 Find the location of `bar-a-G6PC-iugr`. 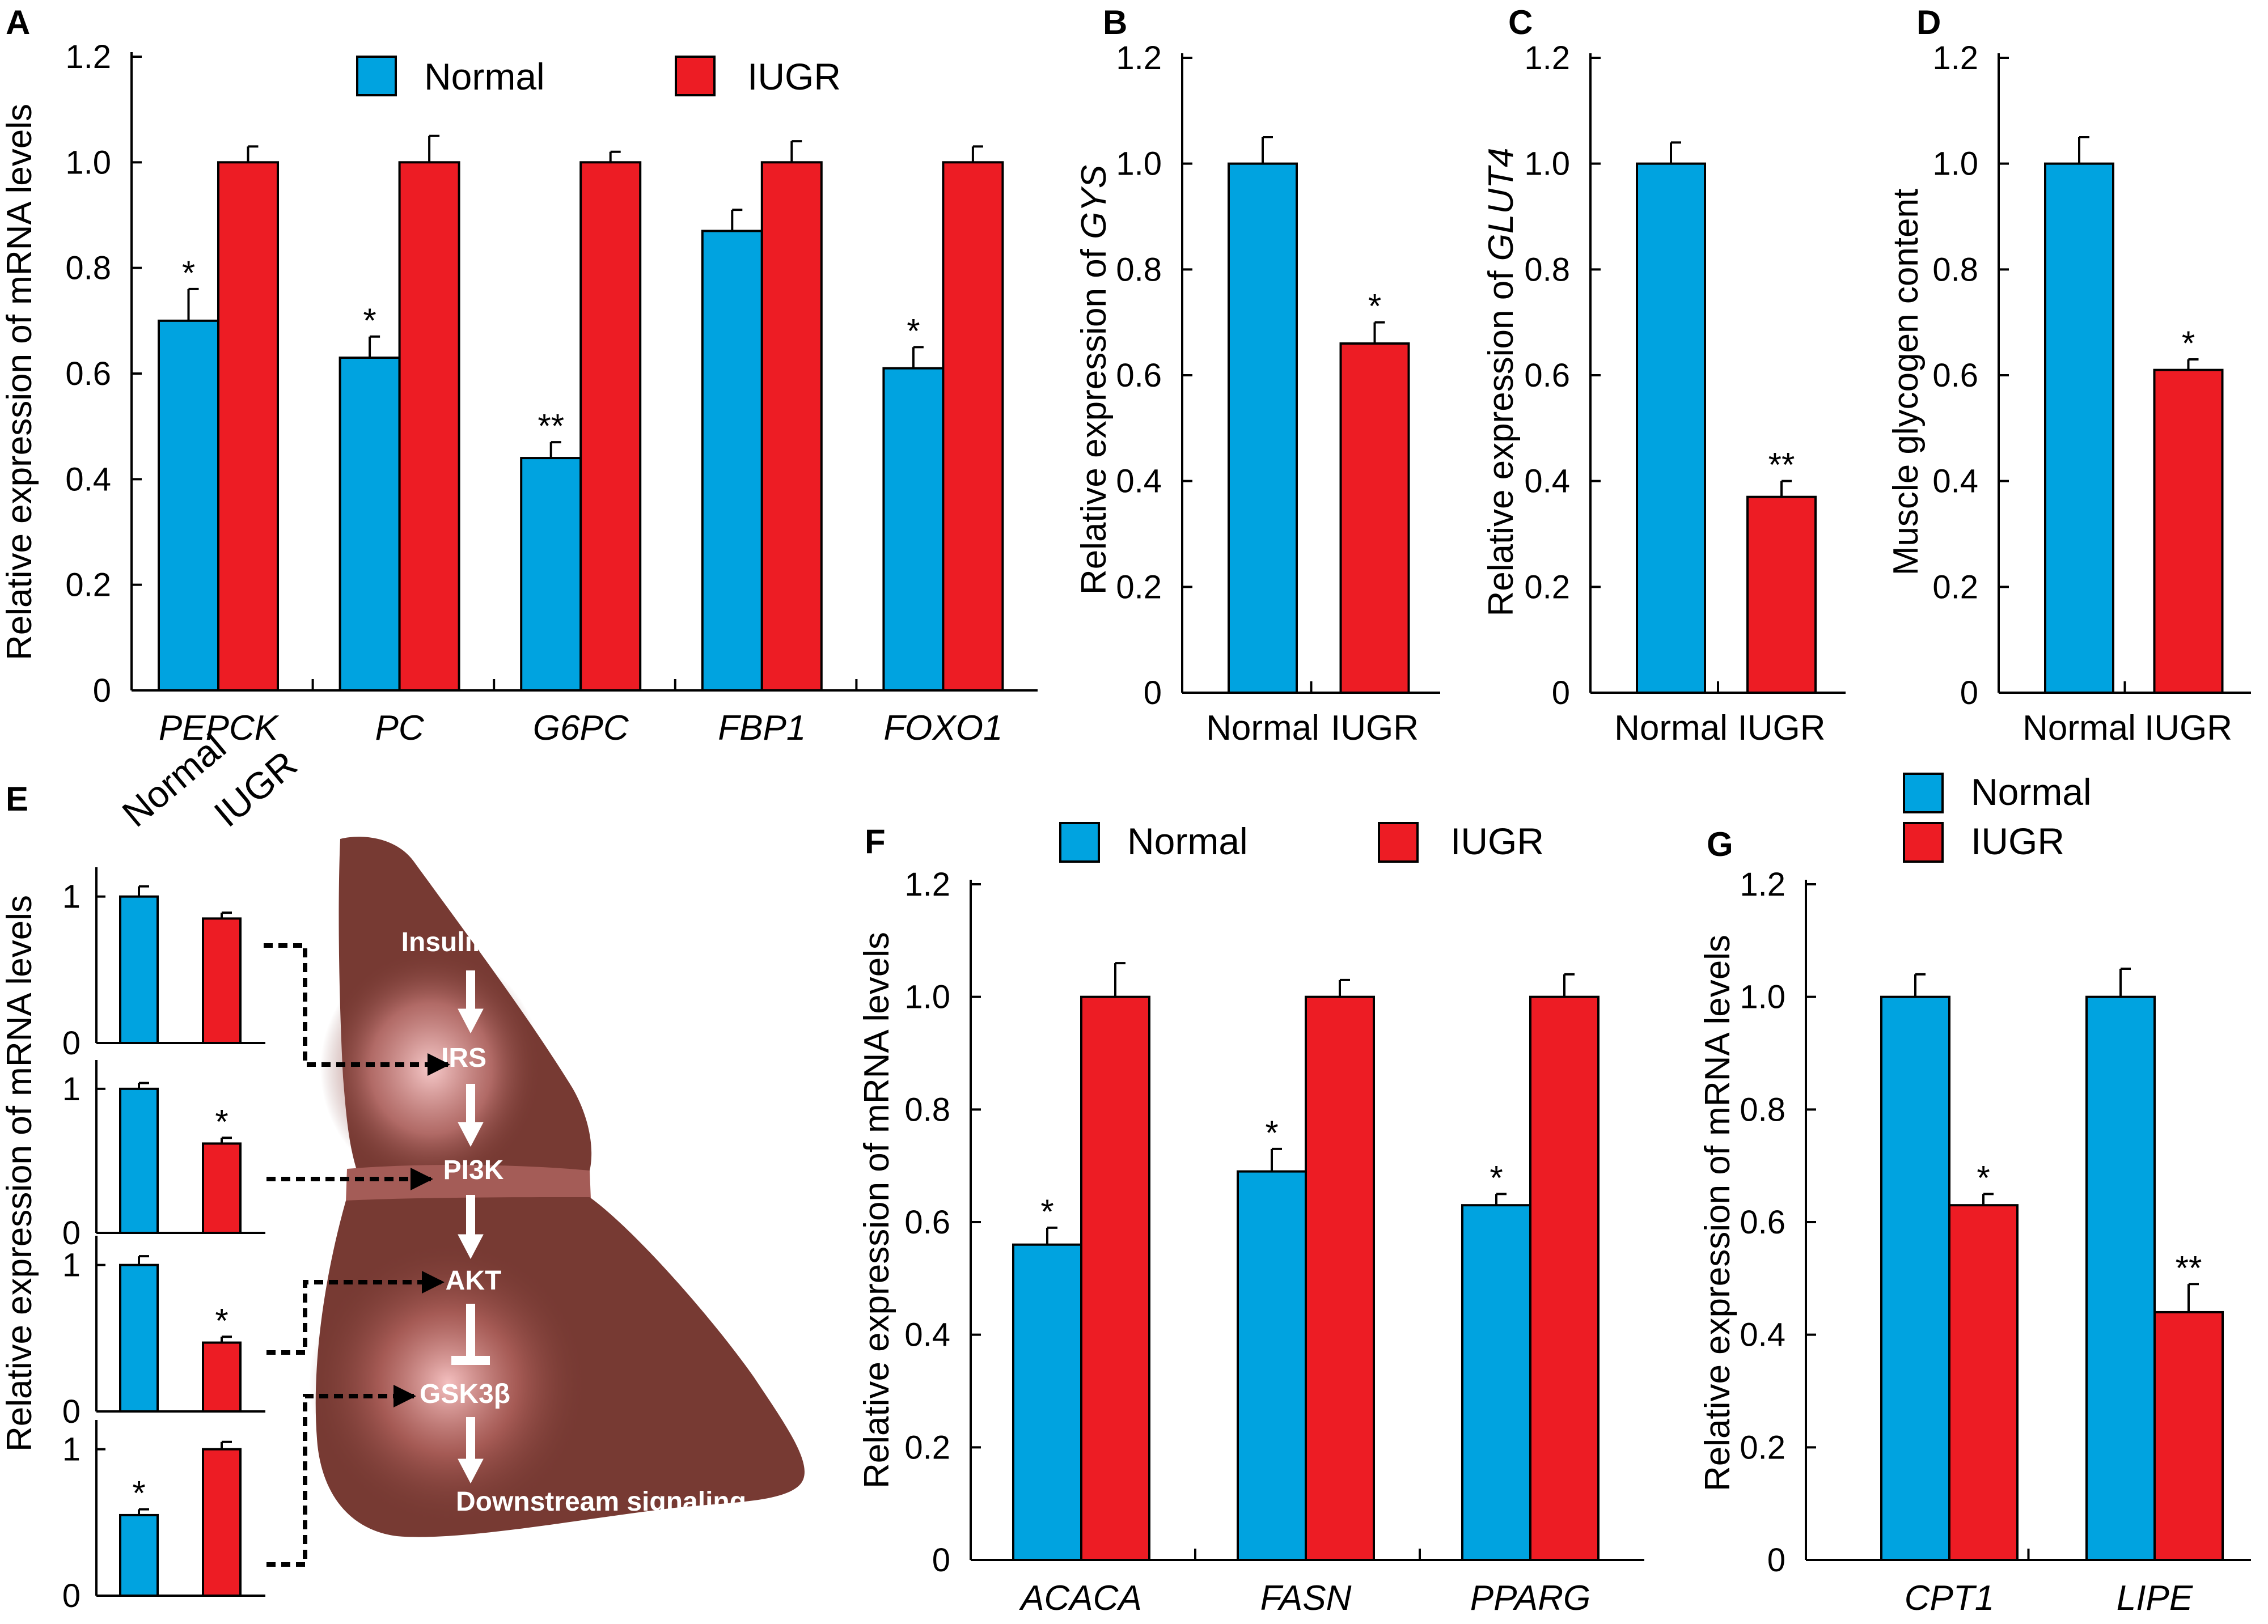

bar-a-G6PC-iugr is located at coordinates (610, 426).